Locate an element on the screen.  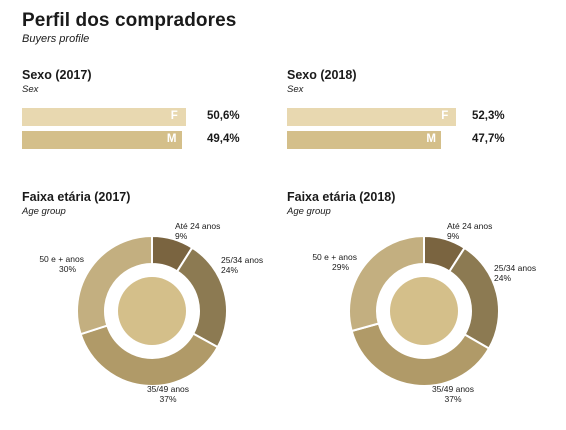
sex-2017-bar-m is located at coordinates (102, 140).